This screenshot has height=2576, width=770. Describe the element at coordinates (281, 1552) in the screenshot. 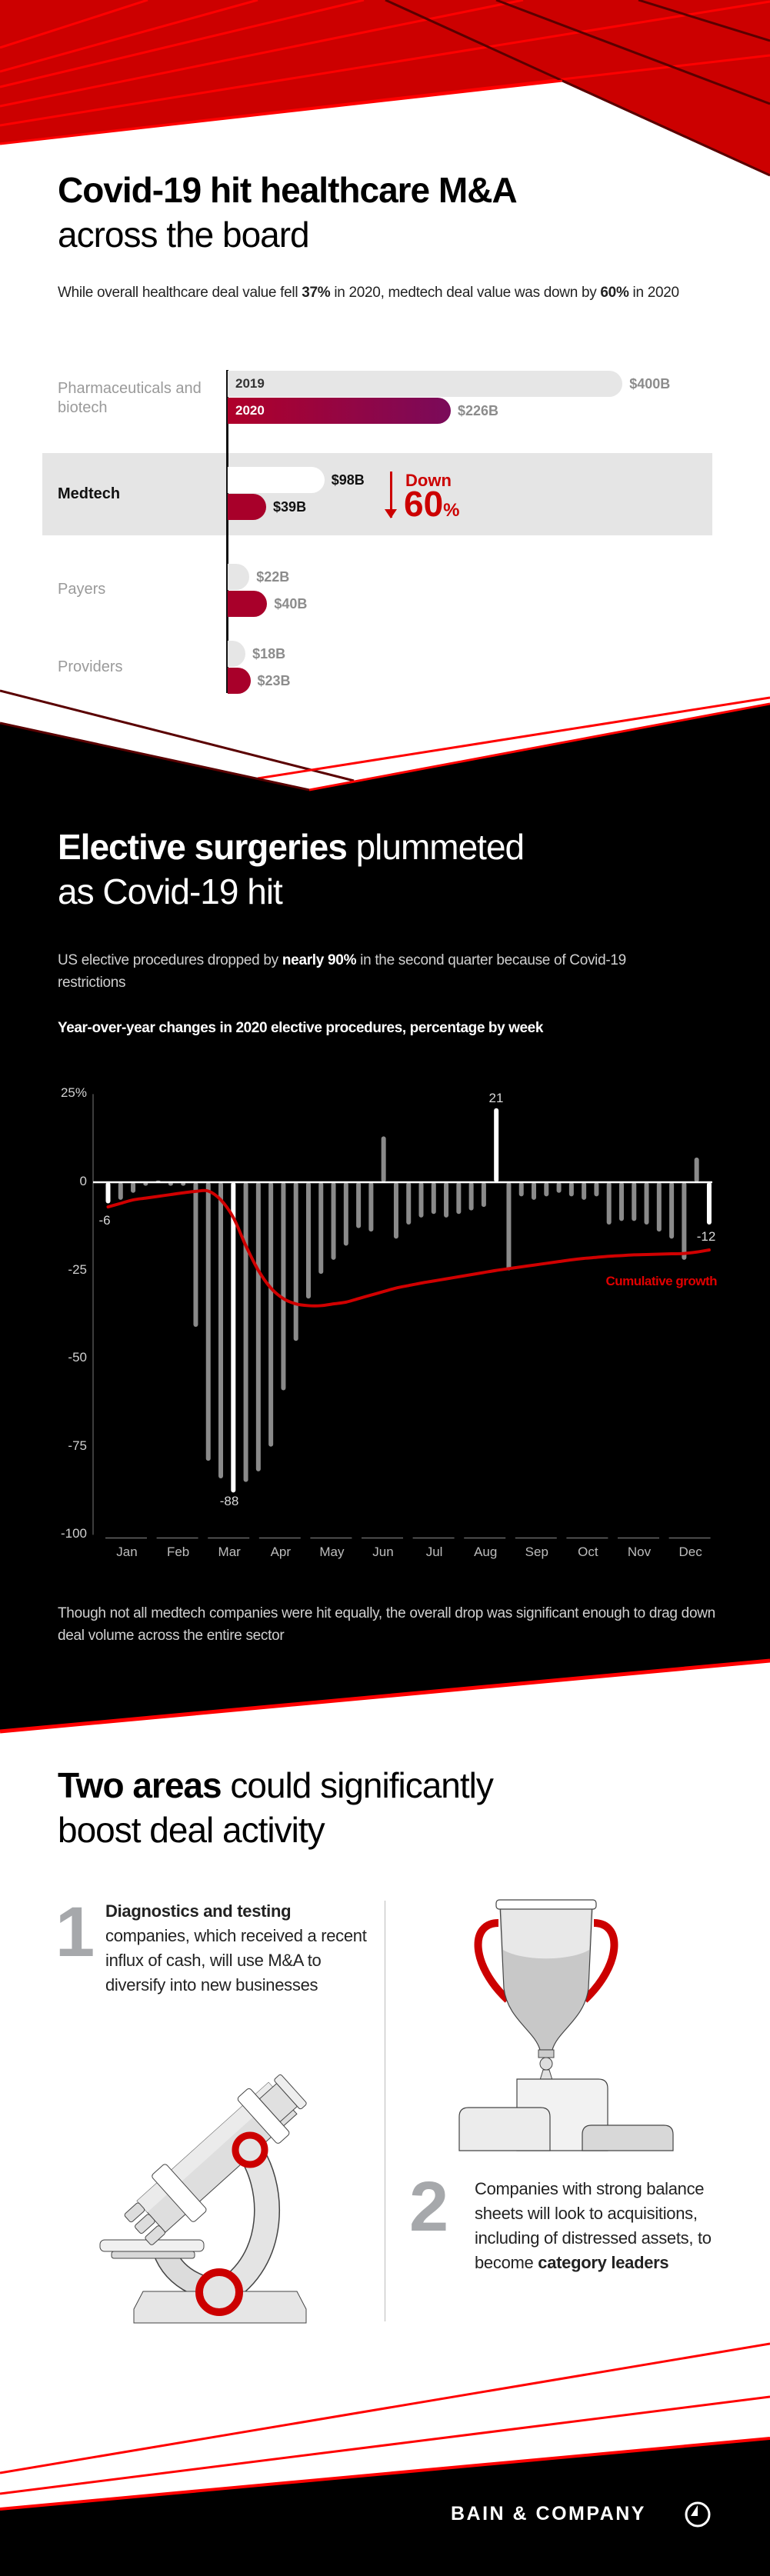

I see `x-tick-label: Apr` at that location.